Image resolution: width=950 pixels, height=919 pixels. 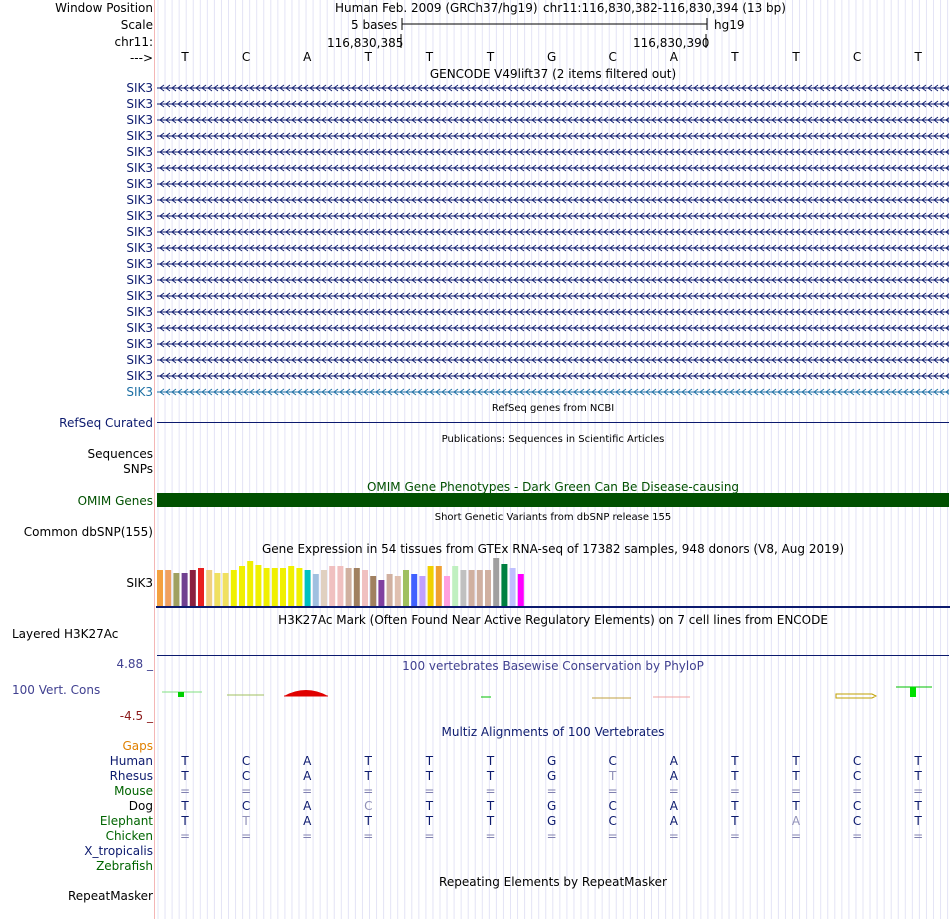 What do you see at coordinates (133, 791) in the screenshot?
I see `multiz-species-label: Mouse` at bounding box center [133, 791].